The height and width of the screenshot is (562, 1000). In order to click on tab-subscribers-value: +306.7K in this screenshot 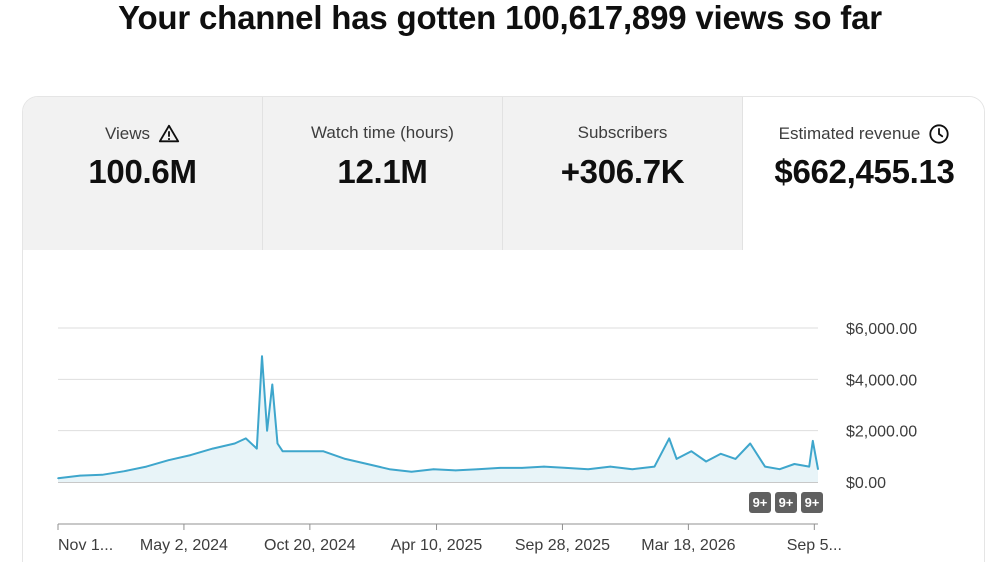, I will do `click(622, 171)`.